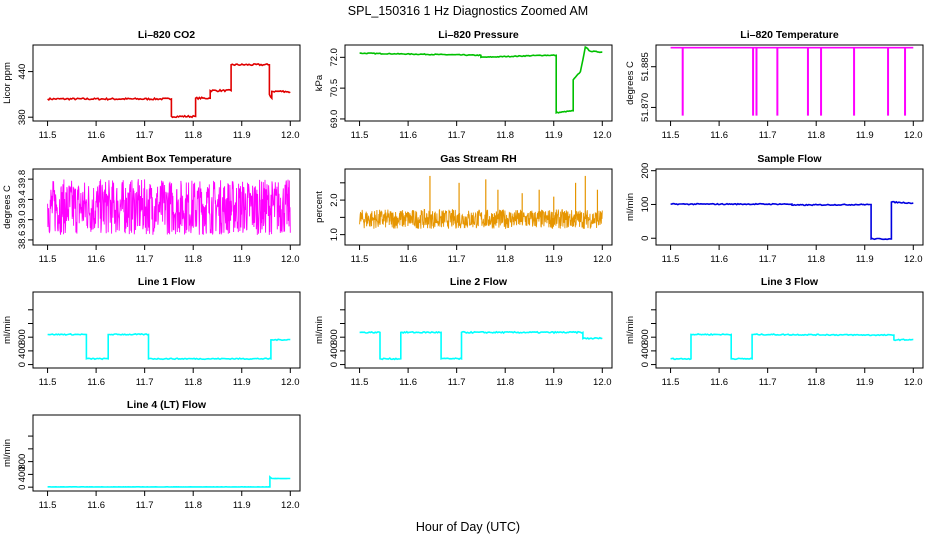  I want to click on figure-x-axis-label: Hour of Day (UTC), so click(468, 527).